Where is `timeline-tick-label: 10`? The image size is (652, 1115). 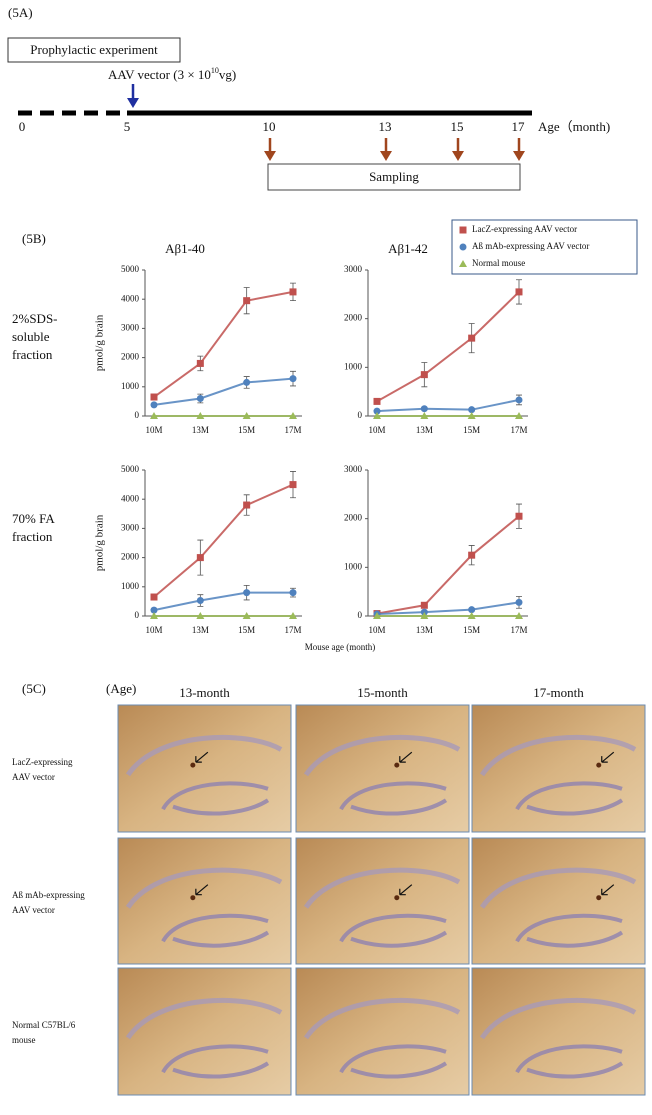 timeline-tick-label: 10 is located at coordinates (269, 126).